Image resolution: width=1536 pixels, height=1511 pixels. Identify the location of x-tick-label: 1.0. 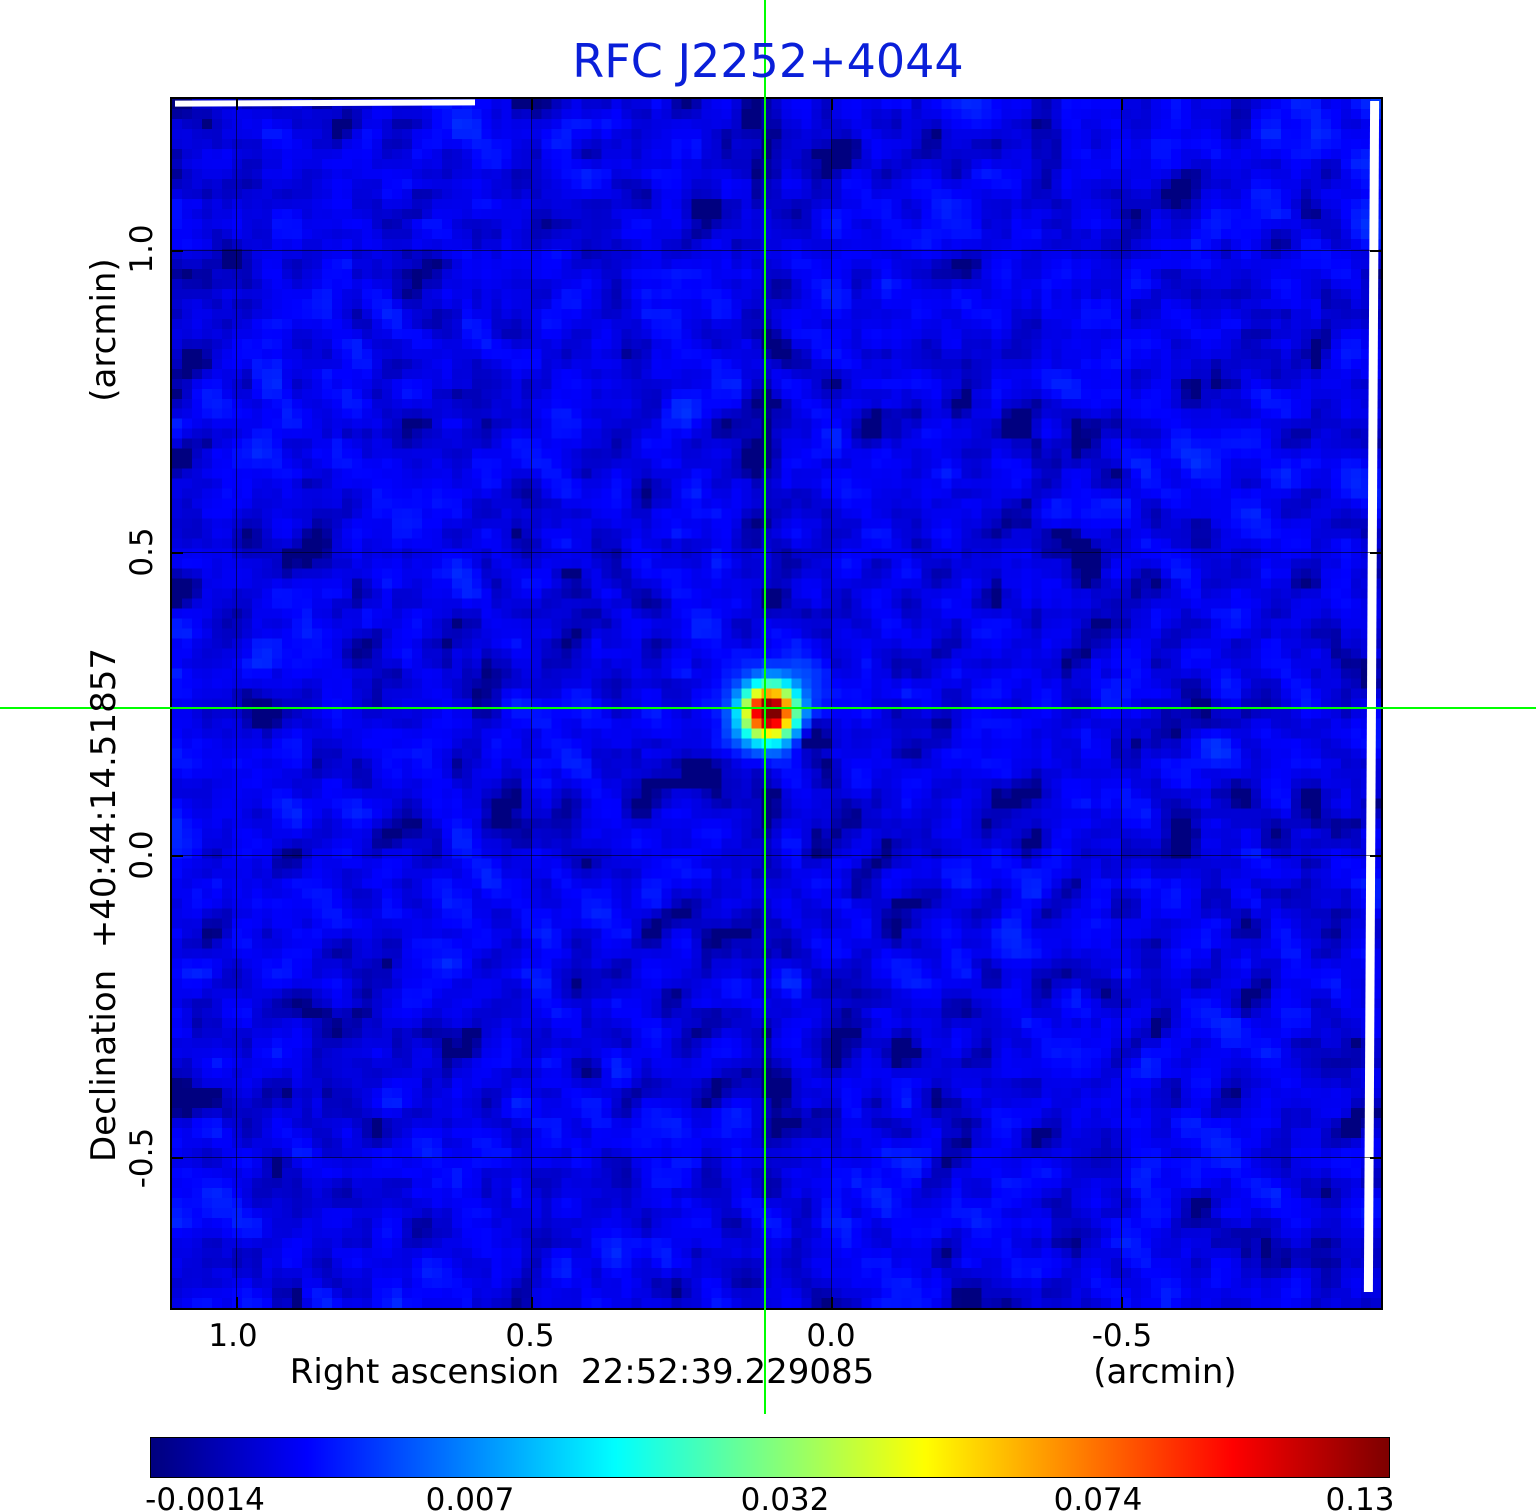
(233, 1336).